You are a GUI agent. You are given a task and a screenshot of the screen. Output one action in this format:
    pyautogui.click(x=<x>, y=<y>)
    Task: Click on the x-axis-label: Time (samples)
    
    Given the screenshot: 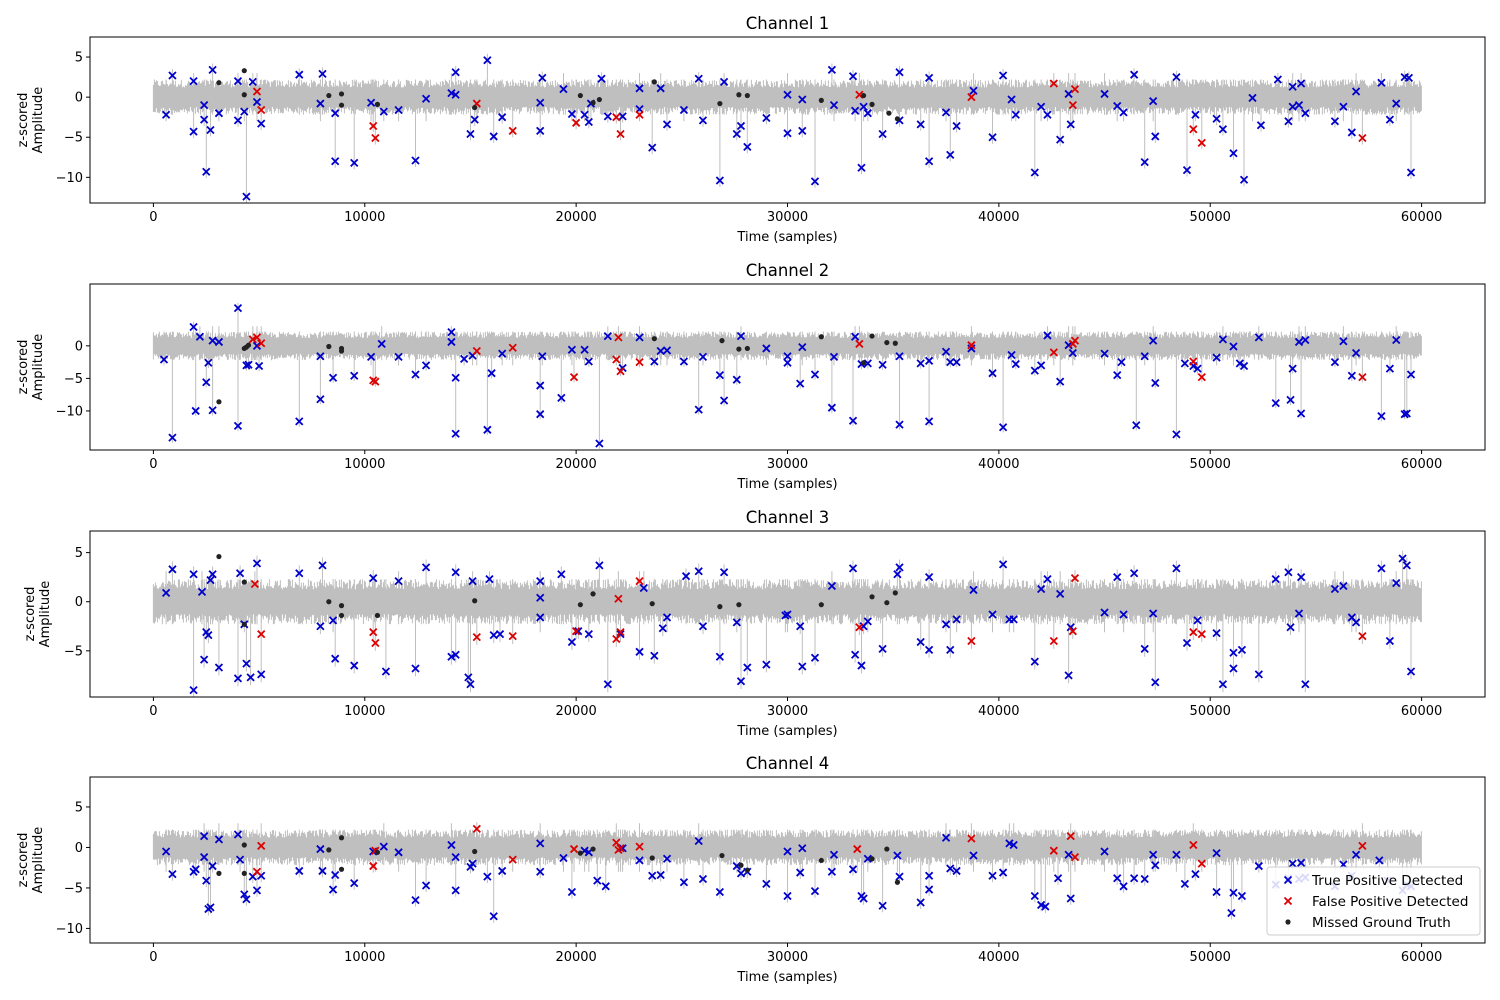 What is the action you would take?
    pyautogui.click(x=786, y=484)
    